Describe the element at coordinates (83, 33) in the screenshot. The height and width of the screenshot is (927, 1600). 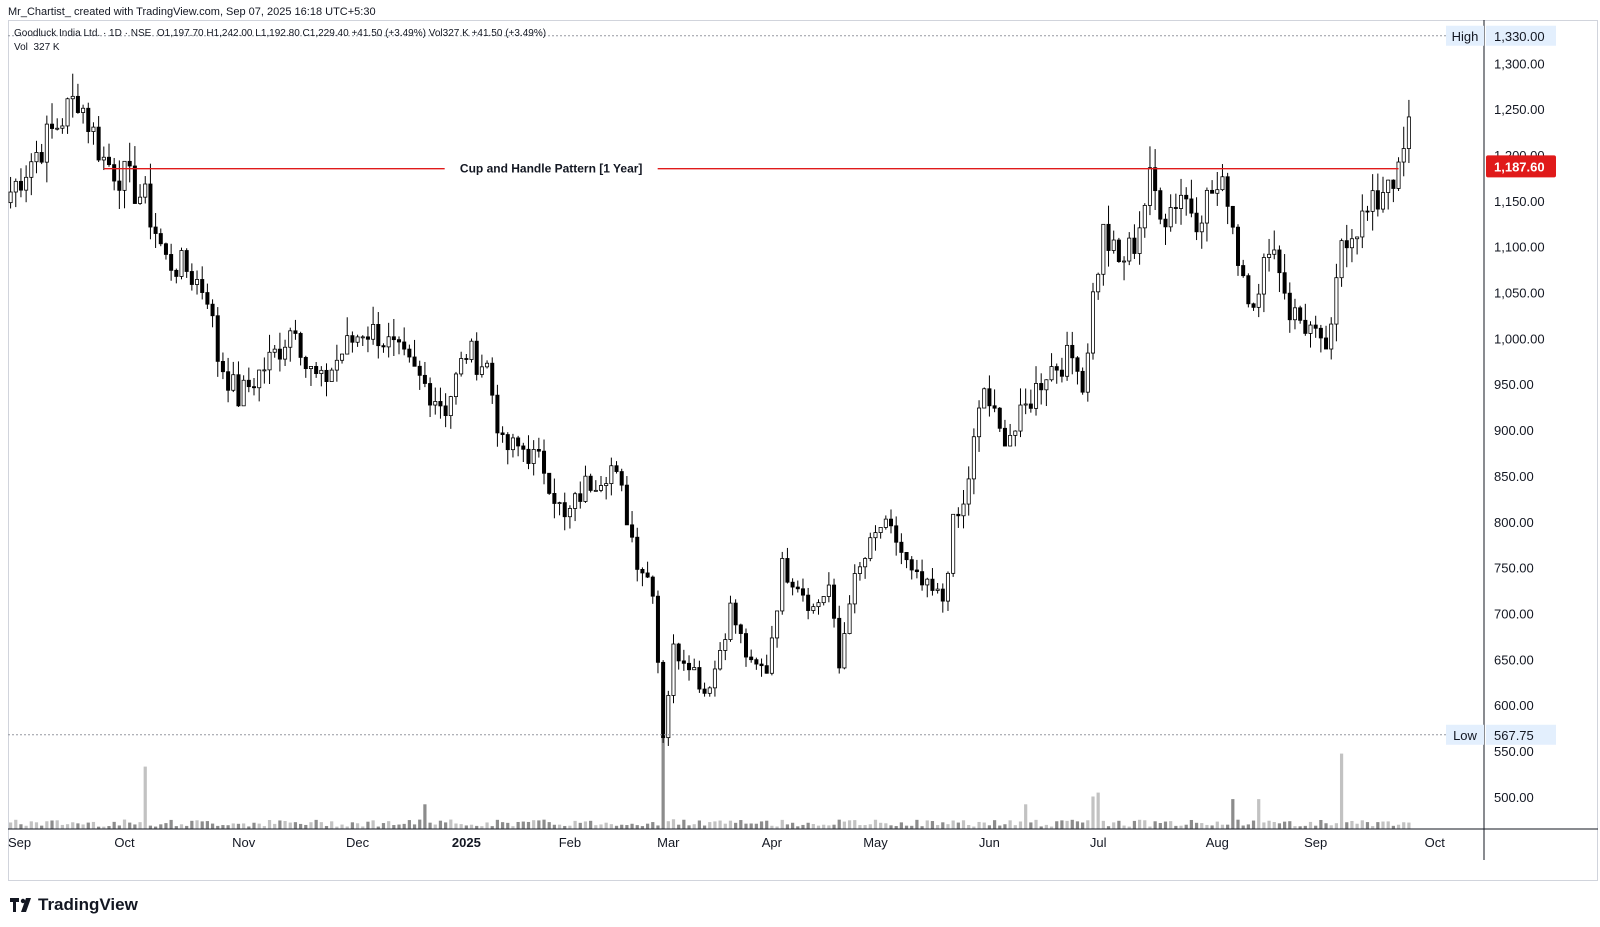
I see `symbol-label: Goodluck India Ltd. · 1D · NSE` at that location.